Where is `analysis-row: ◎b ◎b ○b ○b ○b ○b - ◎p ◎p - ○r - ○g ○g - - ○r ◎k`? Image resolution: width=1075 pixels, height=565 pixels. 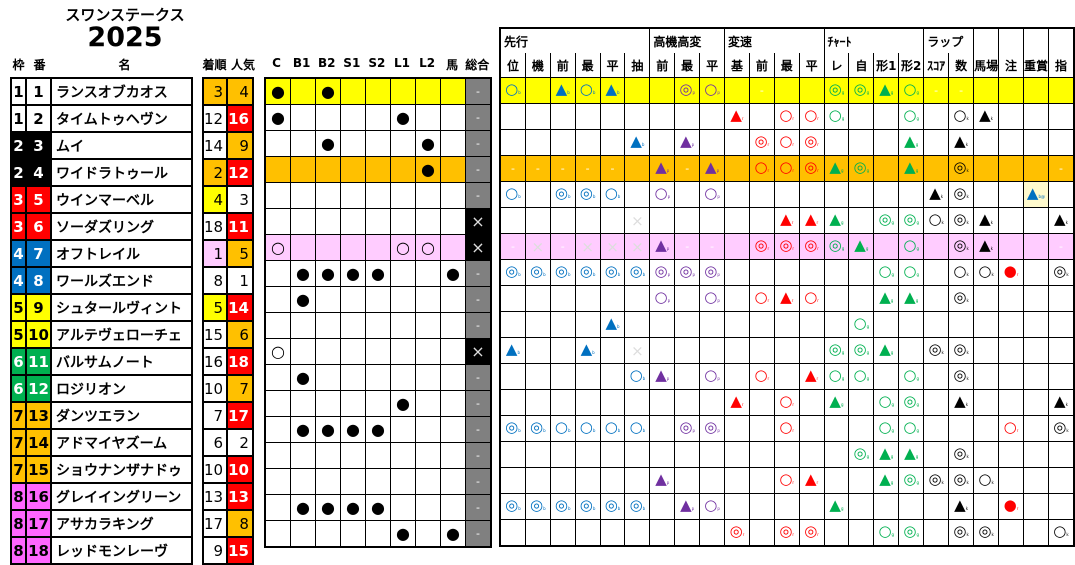
analysis-row: ◎b ◎b ○b ○b ○b ○b - ◎p ◎p - ○r - ○g ○g - - ○r ◎k is located at coordinates (787, 428).